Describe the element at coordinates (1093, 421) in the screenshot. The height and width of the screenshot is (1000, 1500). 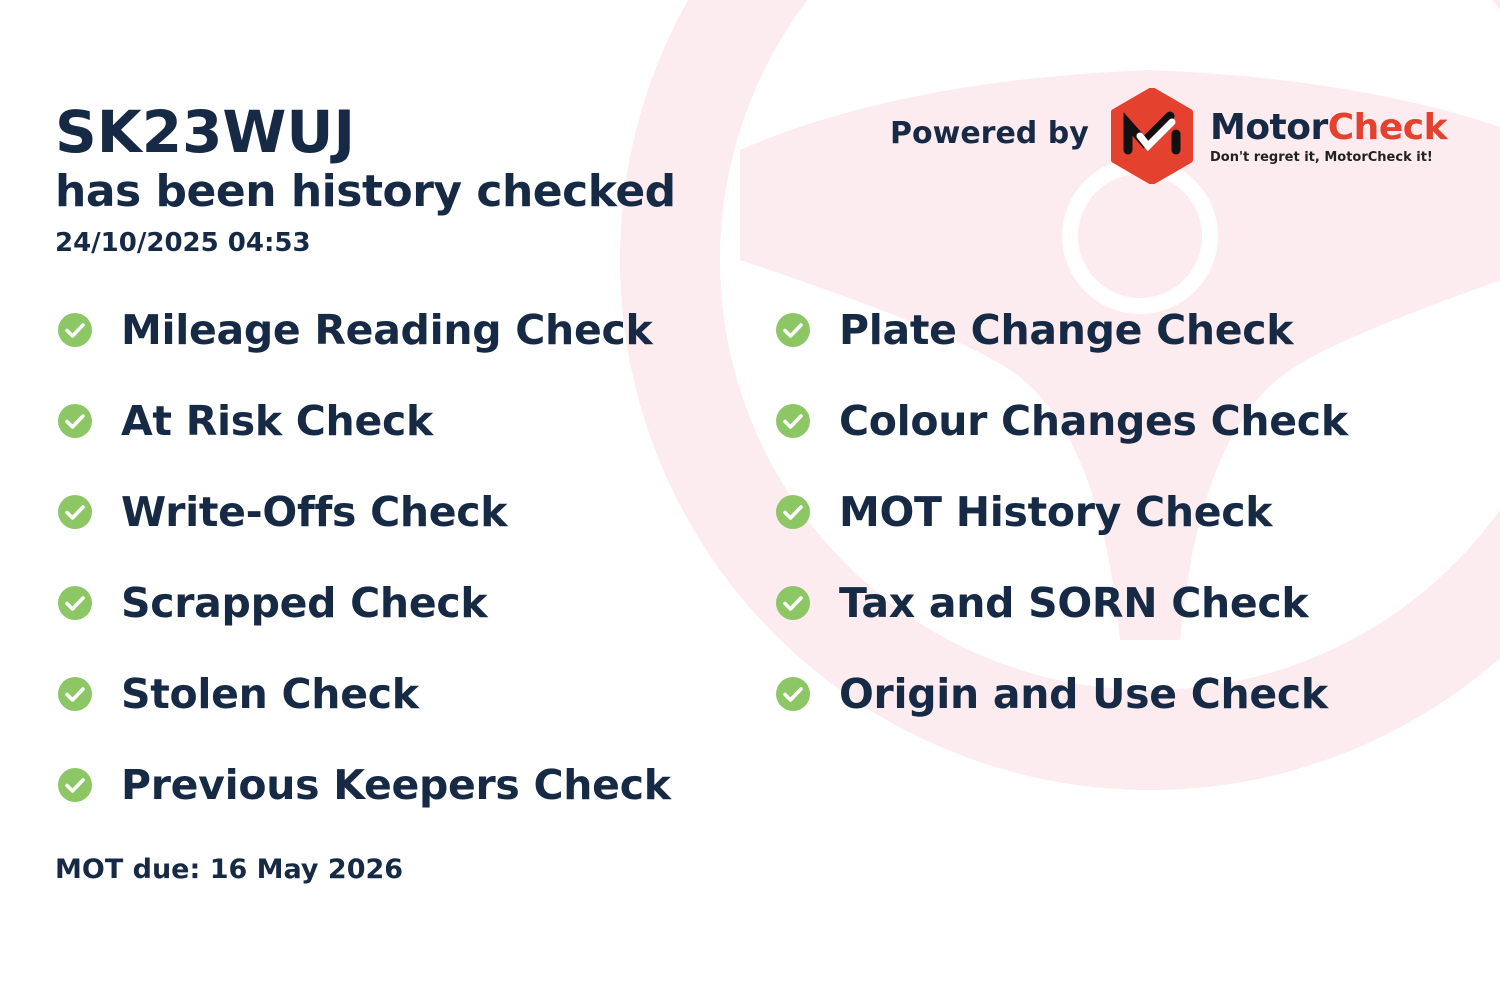
I see `check-label: Colour Changes Check` at that location.